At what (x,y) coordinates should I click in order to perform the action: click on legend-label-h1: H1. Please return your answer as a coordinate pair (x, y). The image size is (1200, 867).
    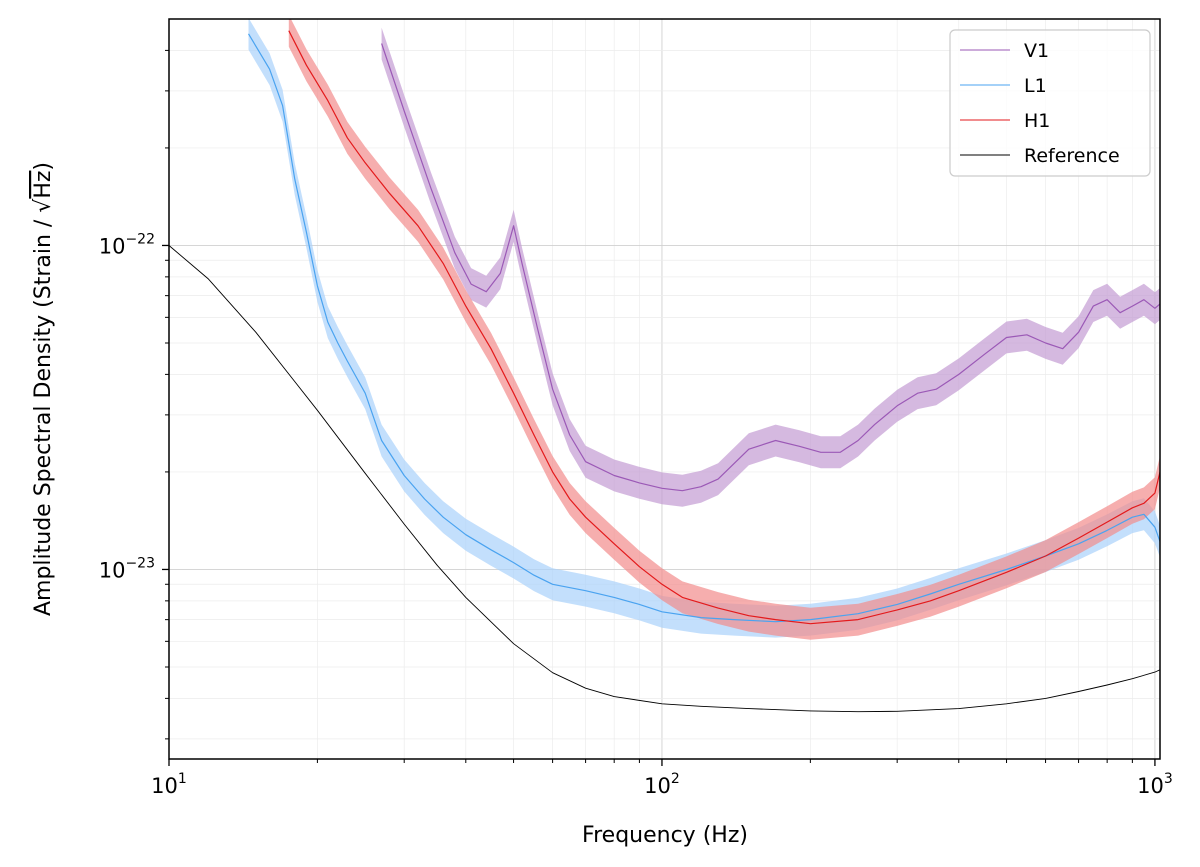
    Looking at the image, I should click on (1037, 121).